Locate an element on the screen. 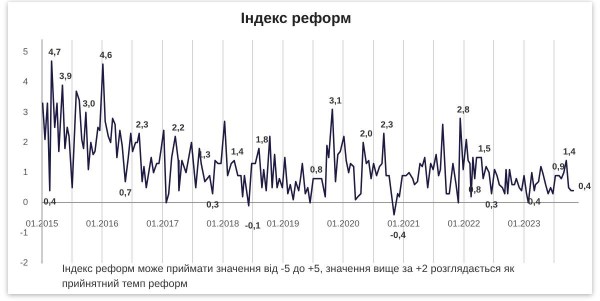 This screenshot has width=600, height=301. x-tick-label: 01.2023 is located at coordinates (524, 223).